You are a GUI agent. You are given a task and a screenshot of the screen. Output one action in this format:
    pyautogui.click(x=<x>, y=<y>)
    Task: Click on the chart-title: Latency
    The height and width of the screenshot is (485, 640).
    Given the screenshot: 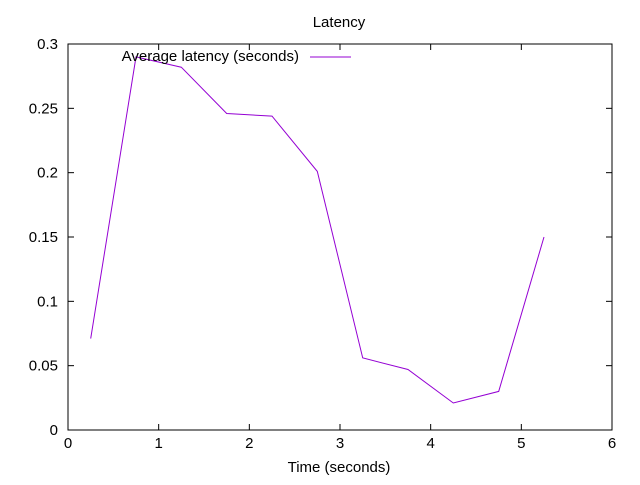 What is the action you would take?
    pyautogui.click(x=339, y=22)
    